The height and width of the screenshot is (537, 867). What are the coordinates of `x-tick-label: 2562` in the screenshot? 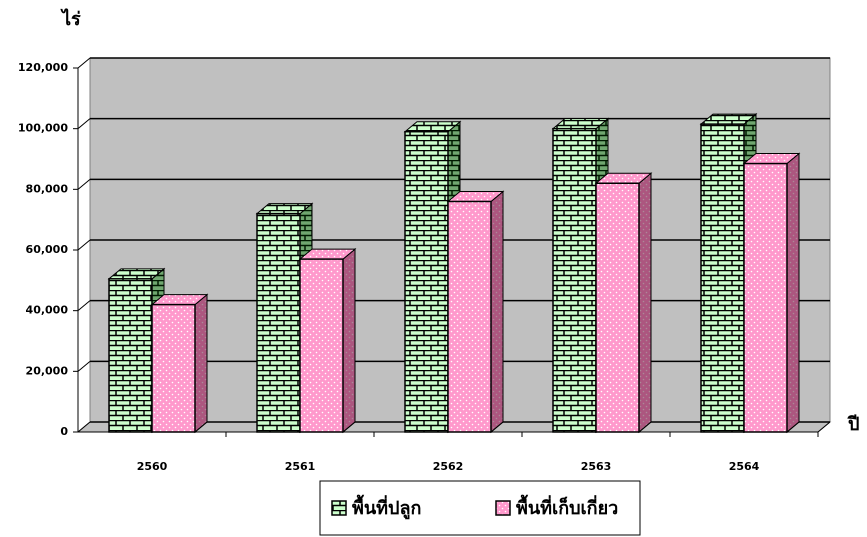 It's located at (448, 466).